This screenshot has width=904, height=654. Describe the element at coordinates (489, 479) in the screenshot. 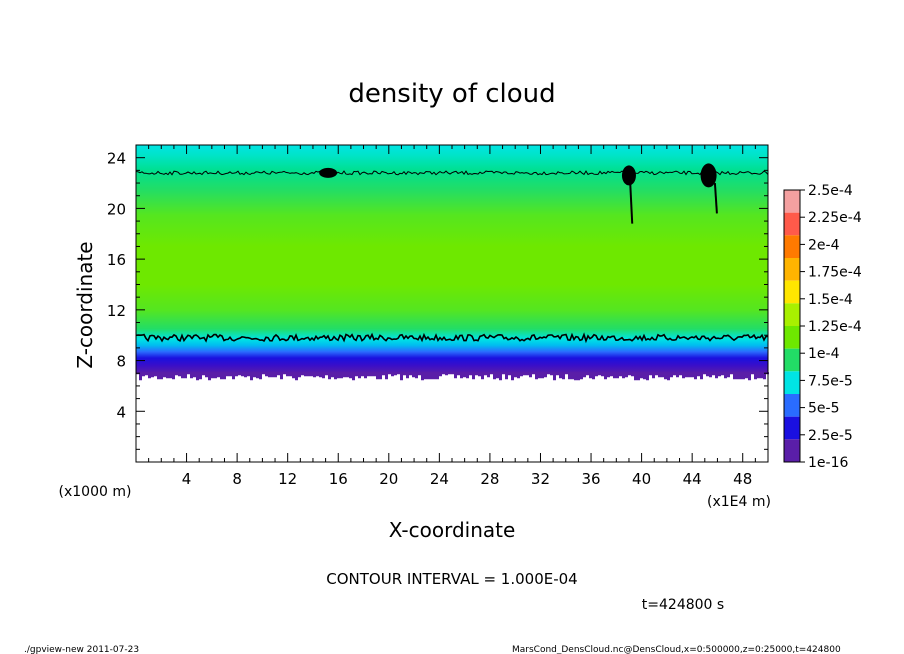

I see `x-tick-label: 28` at that location.